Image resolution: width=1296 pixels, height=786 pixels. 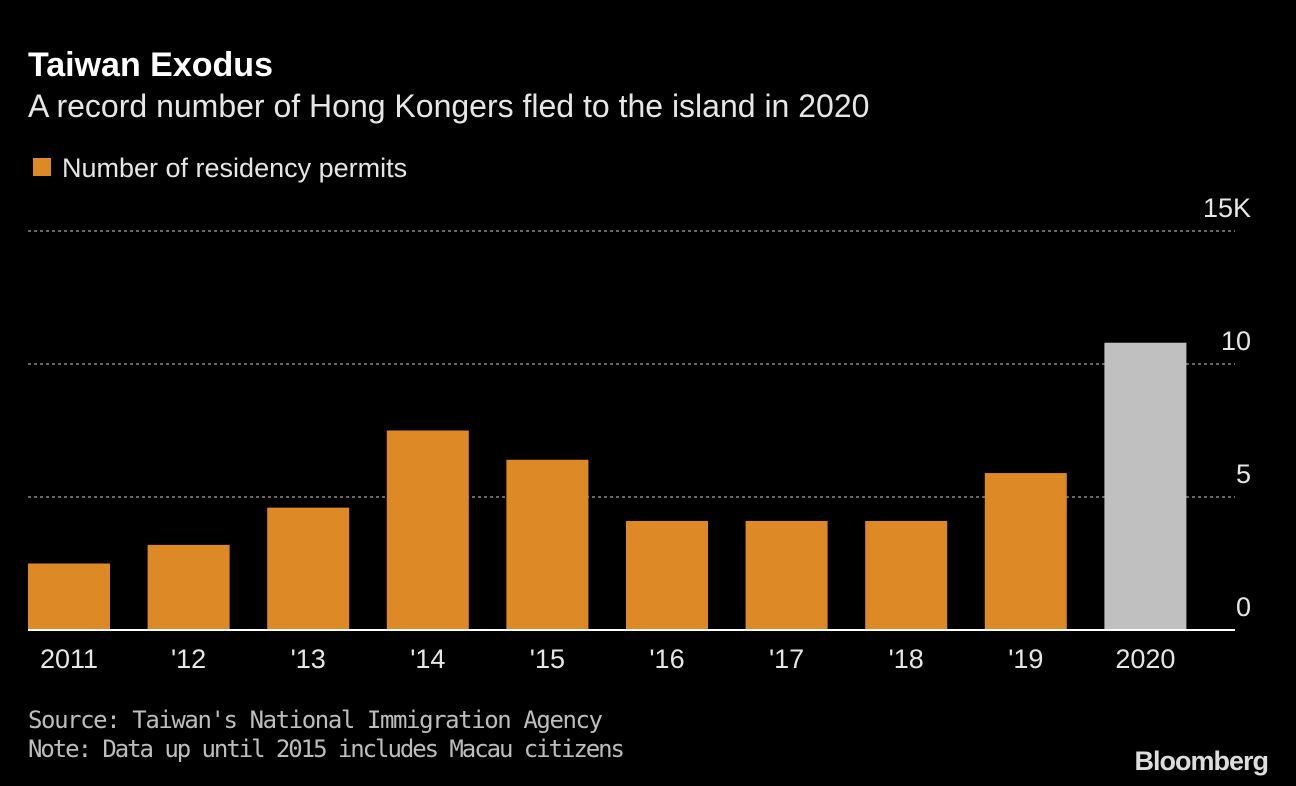 What do you see at coordinates (150, 65) in the screenshot?
I see `chart-title: Taiwan Exodus` at bounding box center [150, 65].